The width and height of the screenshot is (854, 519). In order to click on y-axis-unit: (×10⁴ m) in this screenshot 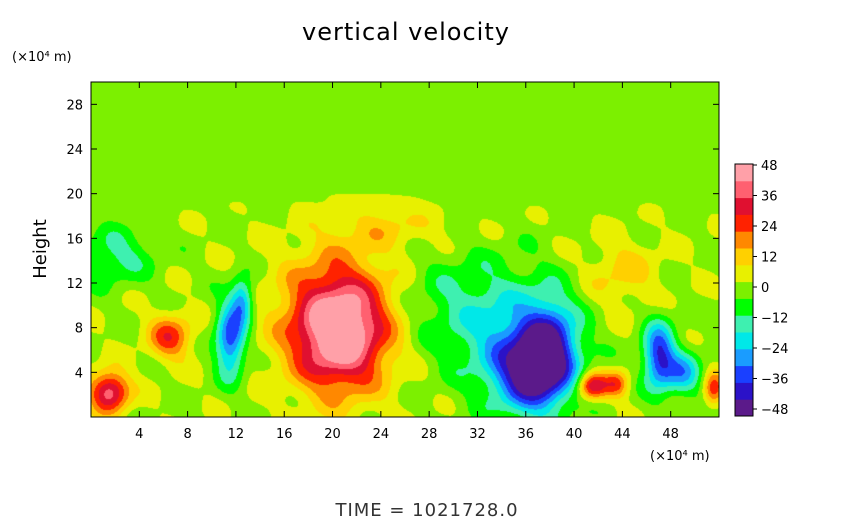, I will do `click(42, 57)`.